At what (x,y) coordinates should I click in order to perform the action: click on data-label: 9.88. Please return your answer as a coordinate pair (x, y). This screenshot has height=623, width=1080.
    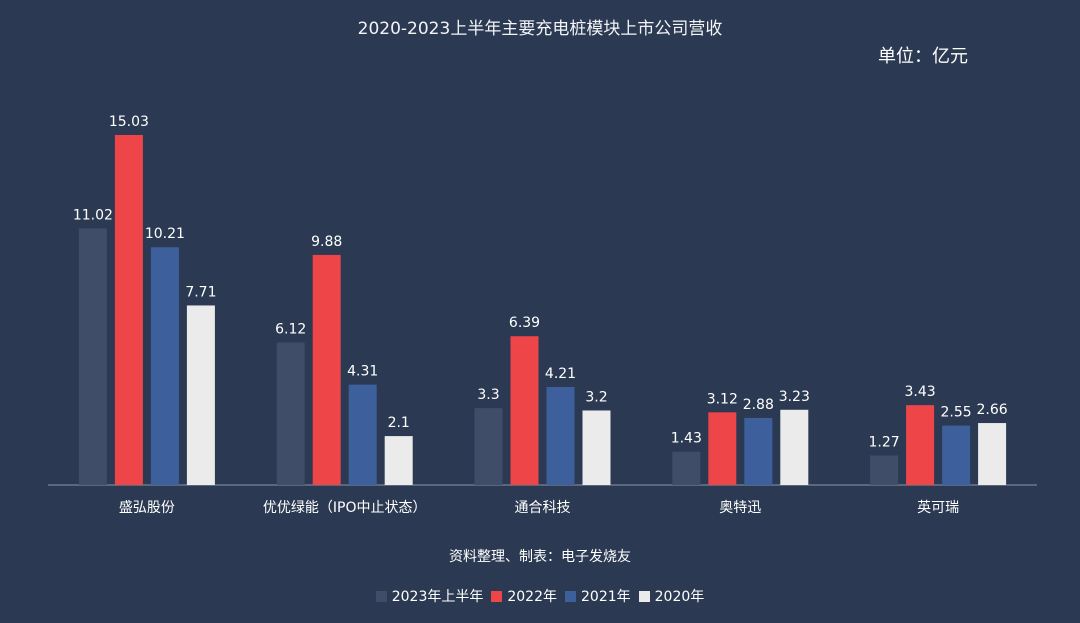
    Looking at the image, I should click on (326, 242).